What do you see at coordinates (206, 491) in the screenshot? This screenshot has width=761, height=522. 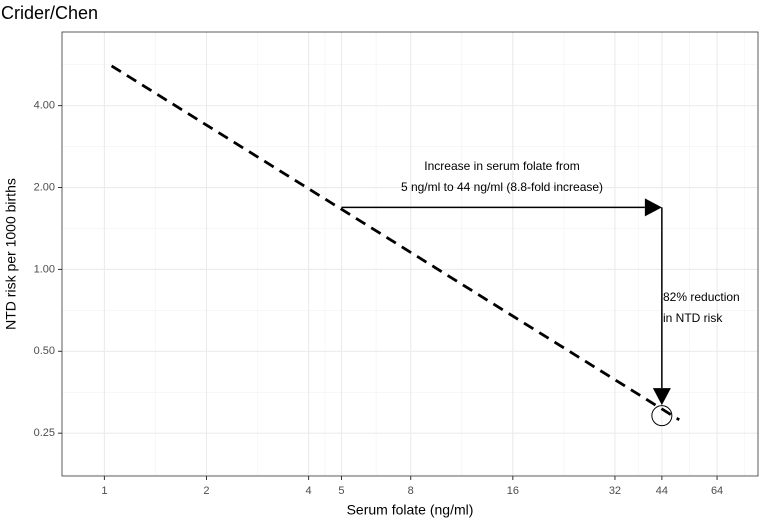 I see `x-tick-label: 2` at bounding box center [206, 491].